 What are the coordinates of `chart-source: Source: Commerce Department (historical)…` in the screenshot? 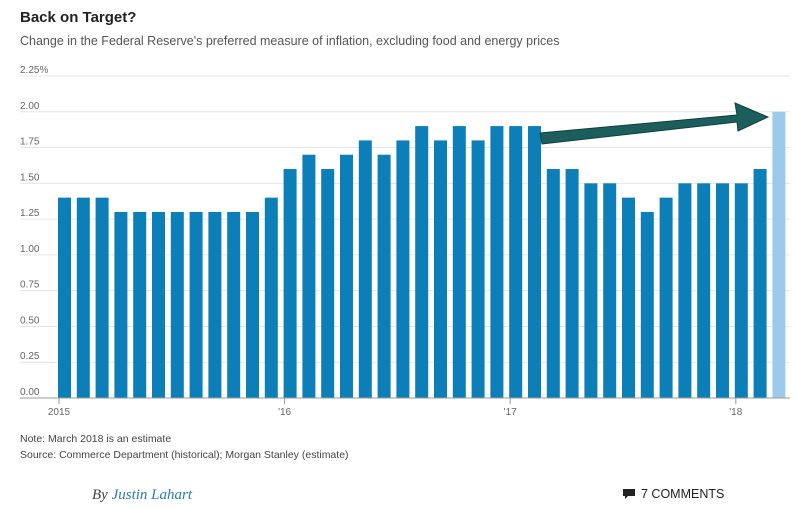 It's located at (184, 455).